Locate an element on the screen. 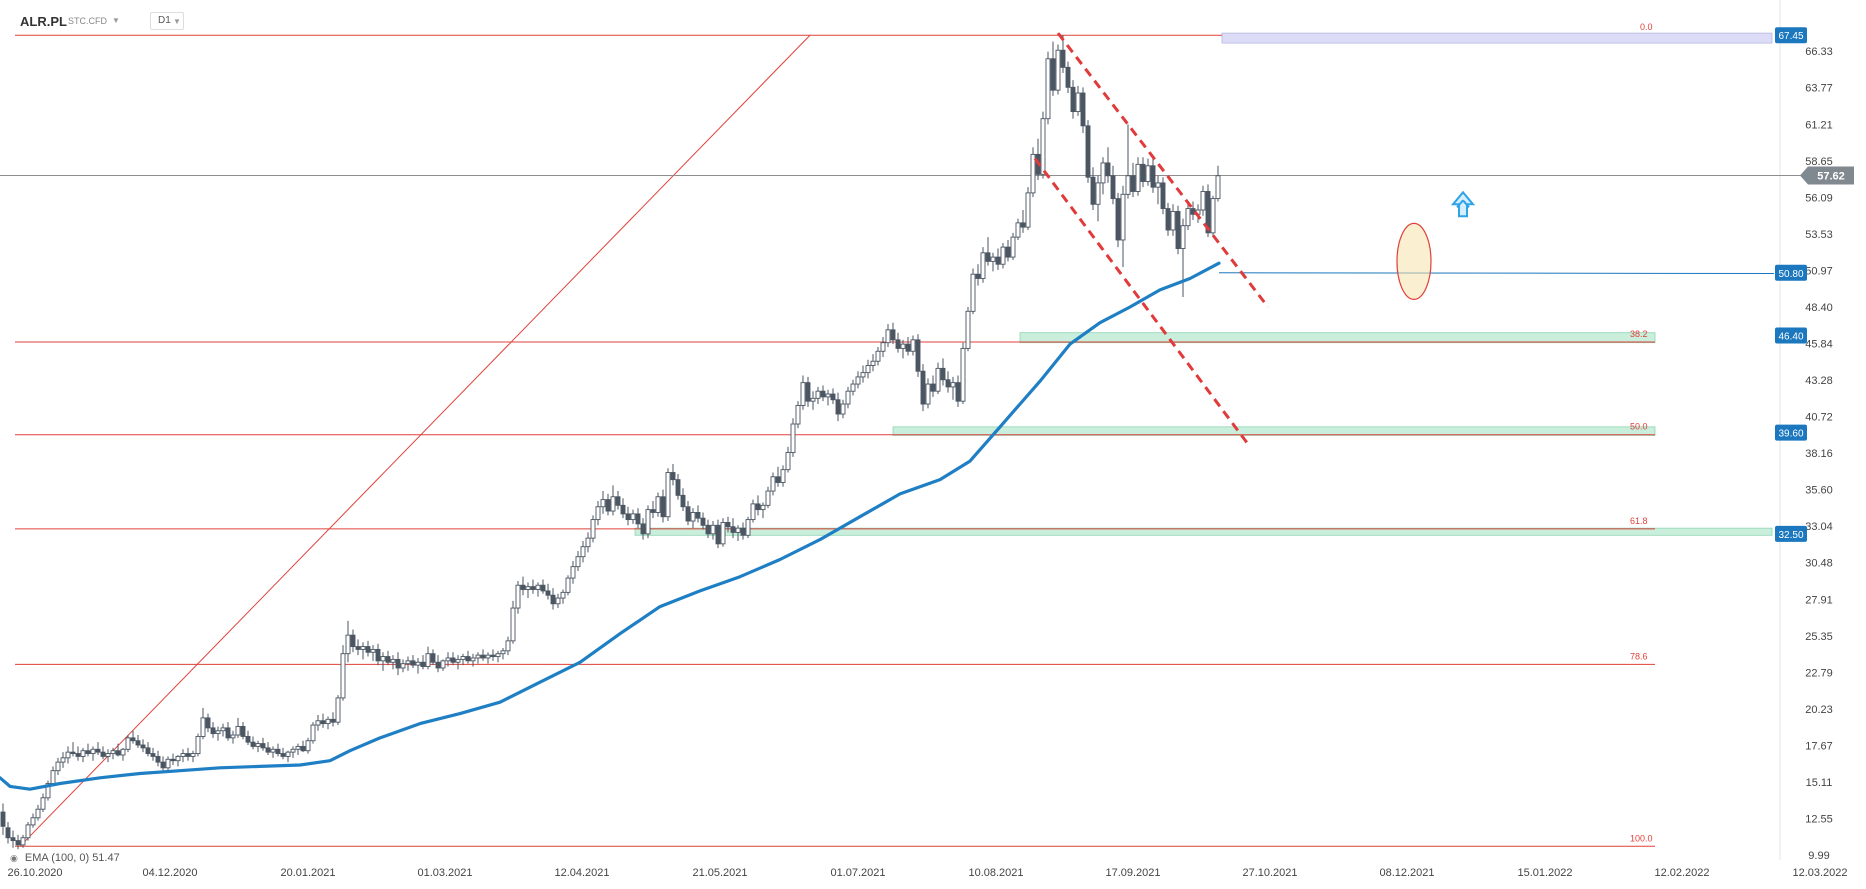 The image size is (1866, 889). fib-level-label: 78.6 is located at coordinates (1639, 656).